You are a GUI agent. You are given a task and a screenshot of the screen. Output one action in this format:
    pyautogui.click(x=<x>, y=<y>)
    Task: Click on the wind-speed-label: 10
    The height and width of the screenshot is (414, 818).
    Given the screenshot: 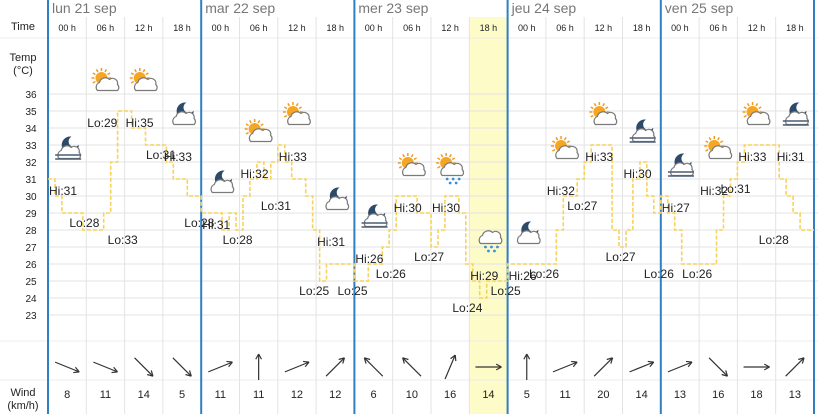 What is the action you would take?
    pyautogui.click(x=412, y=395)
    